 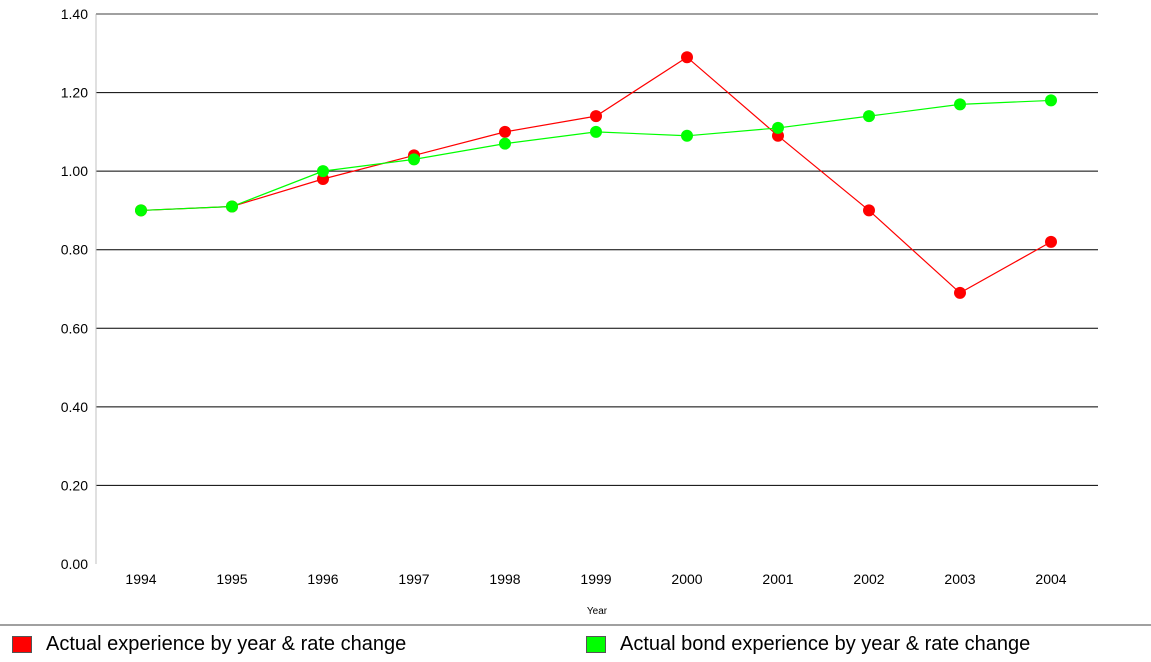 What do you see at coordinates (226, 643) in the screenshot?
I see `legend-label-series-1: Actual experience by year & rate change` at bounding box center [226, 643].